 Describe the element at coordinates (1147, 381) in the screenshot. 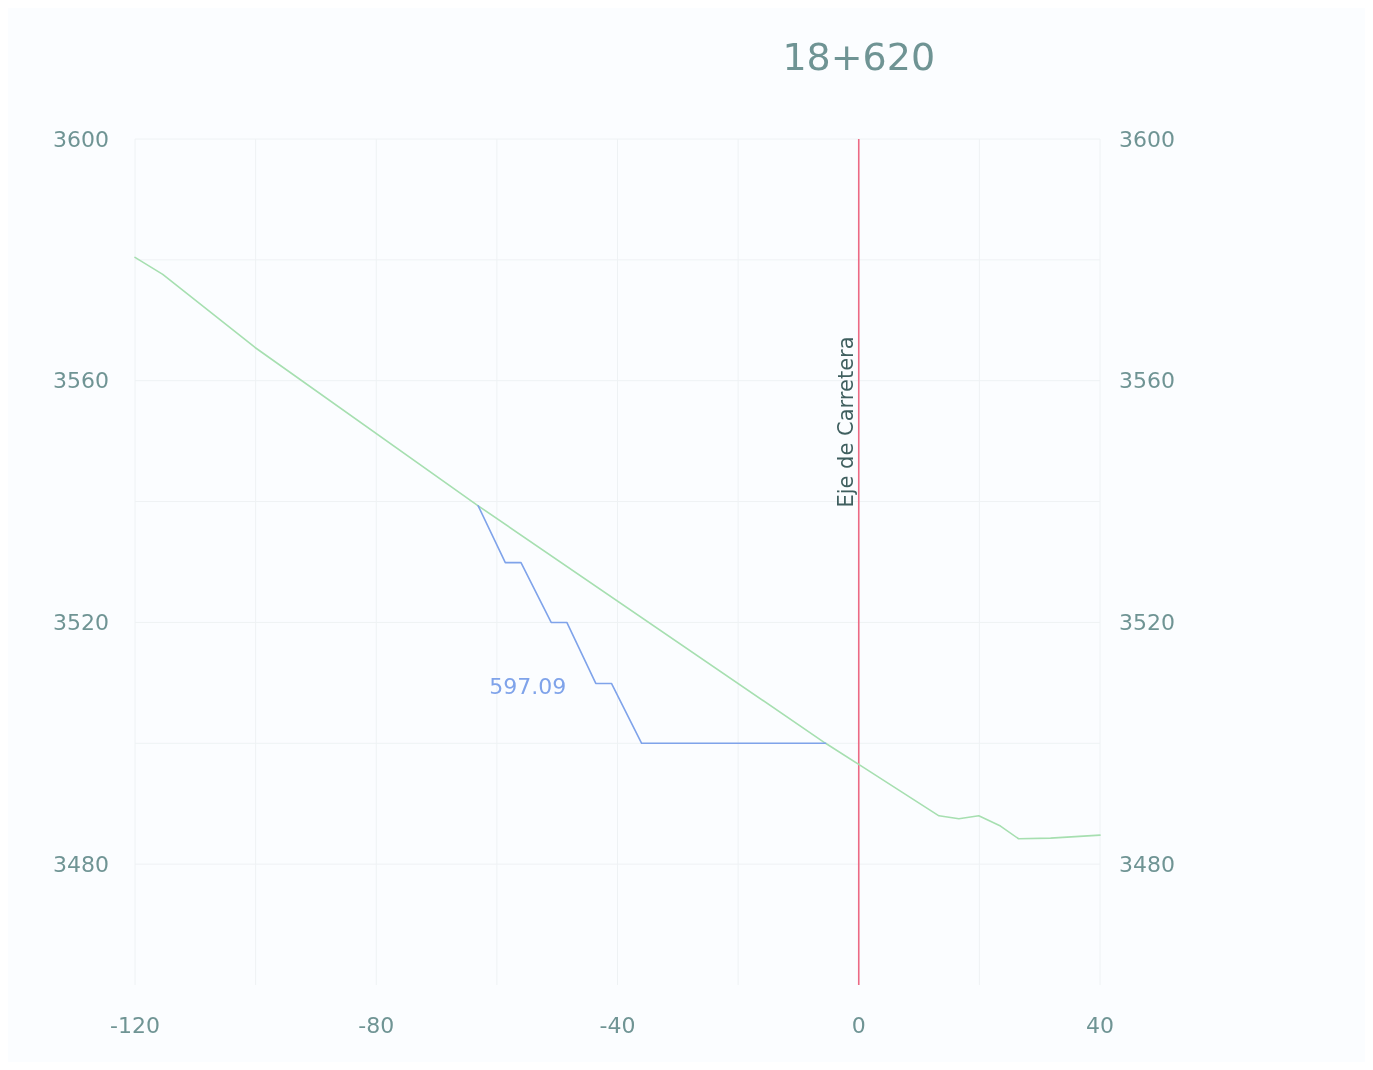

I see `y2-tick-label: 3560` at that location.